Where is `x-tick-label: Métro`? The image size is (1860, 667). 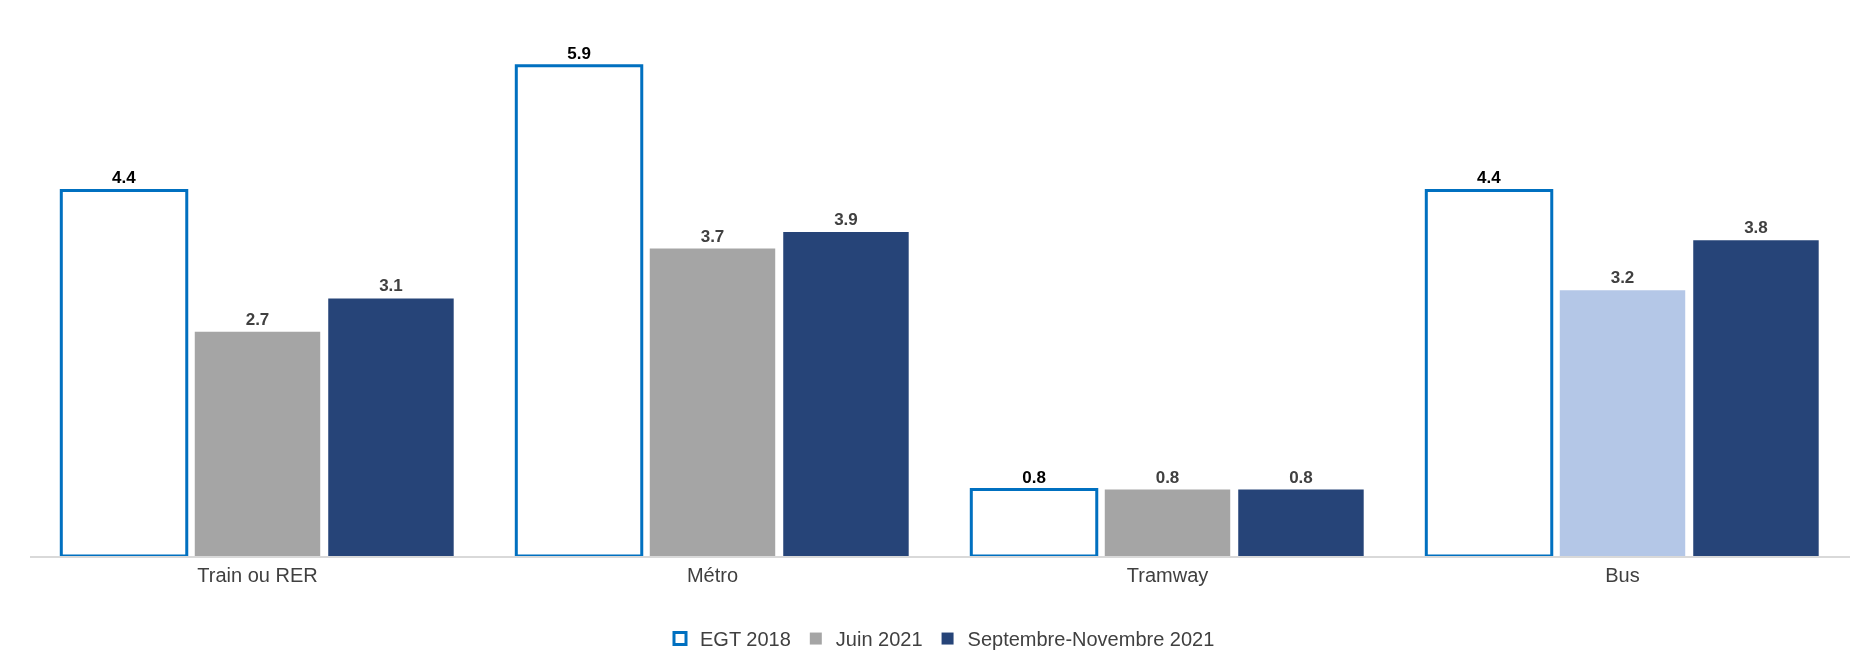
x-tick-label: Métro is located at coordinates (712, 574).